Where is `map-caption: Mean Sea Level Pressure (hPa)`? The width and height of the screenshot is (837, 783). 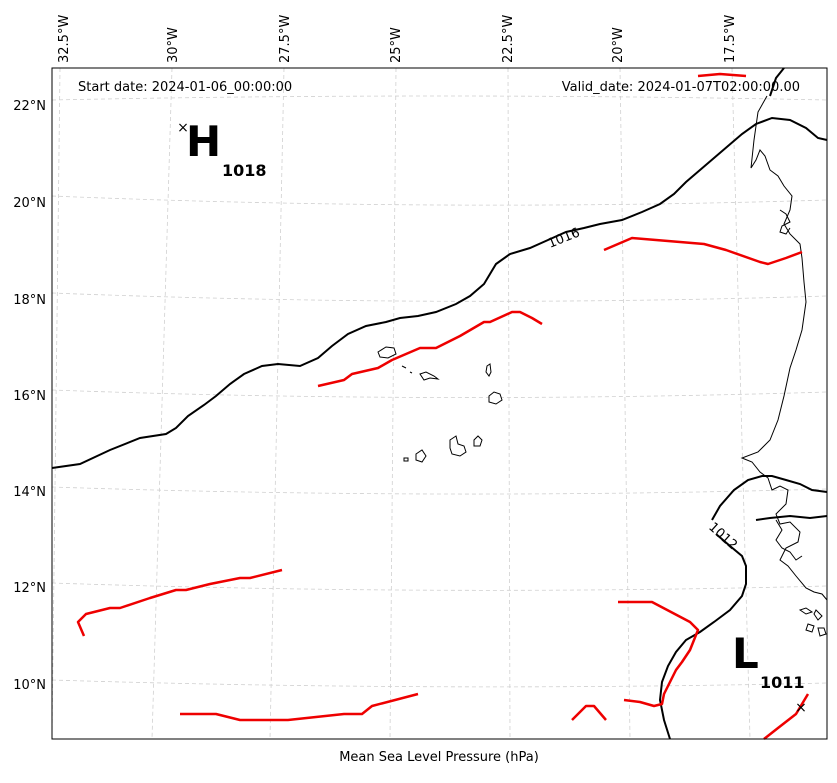 map-caption: Mean Sea Level Pressure (hPa) is located at coordinates (439, 757).